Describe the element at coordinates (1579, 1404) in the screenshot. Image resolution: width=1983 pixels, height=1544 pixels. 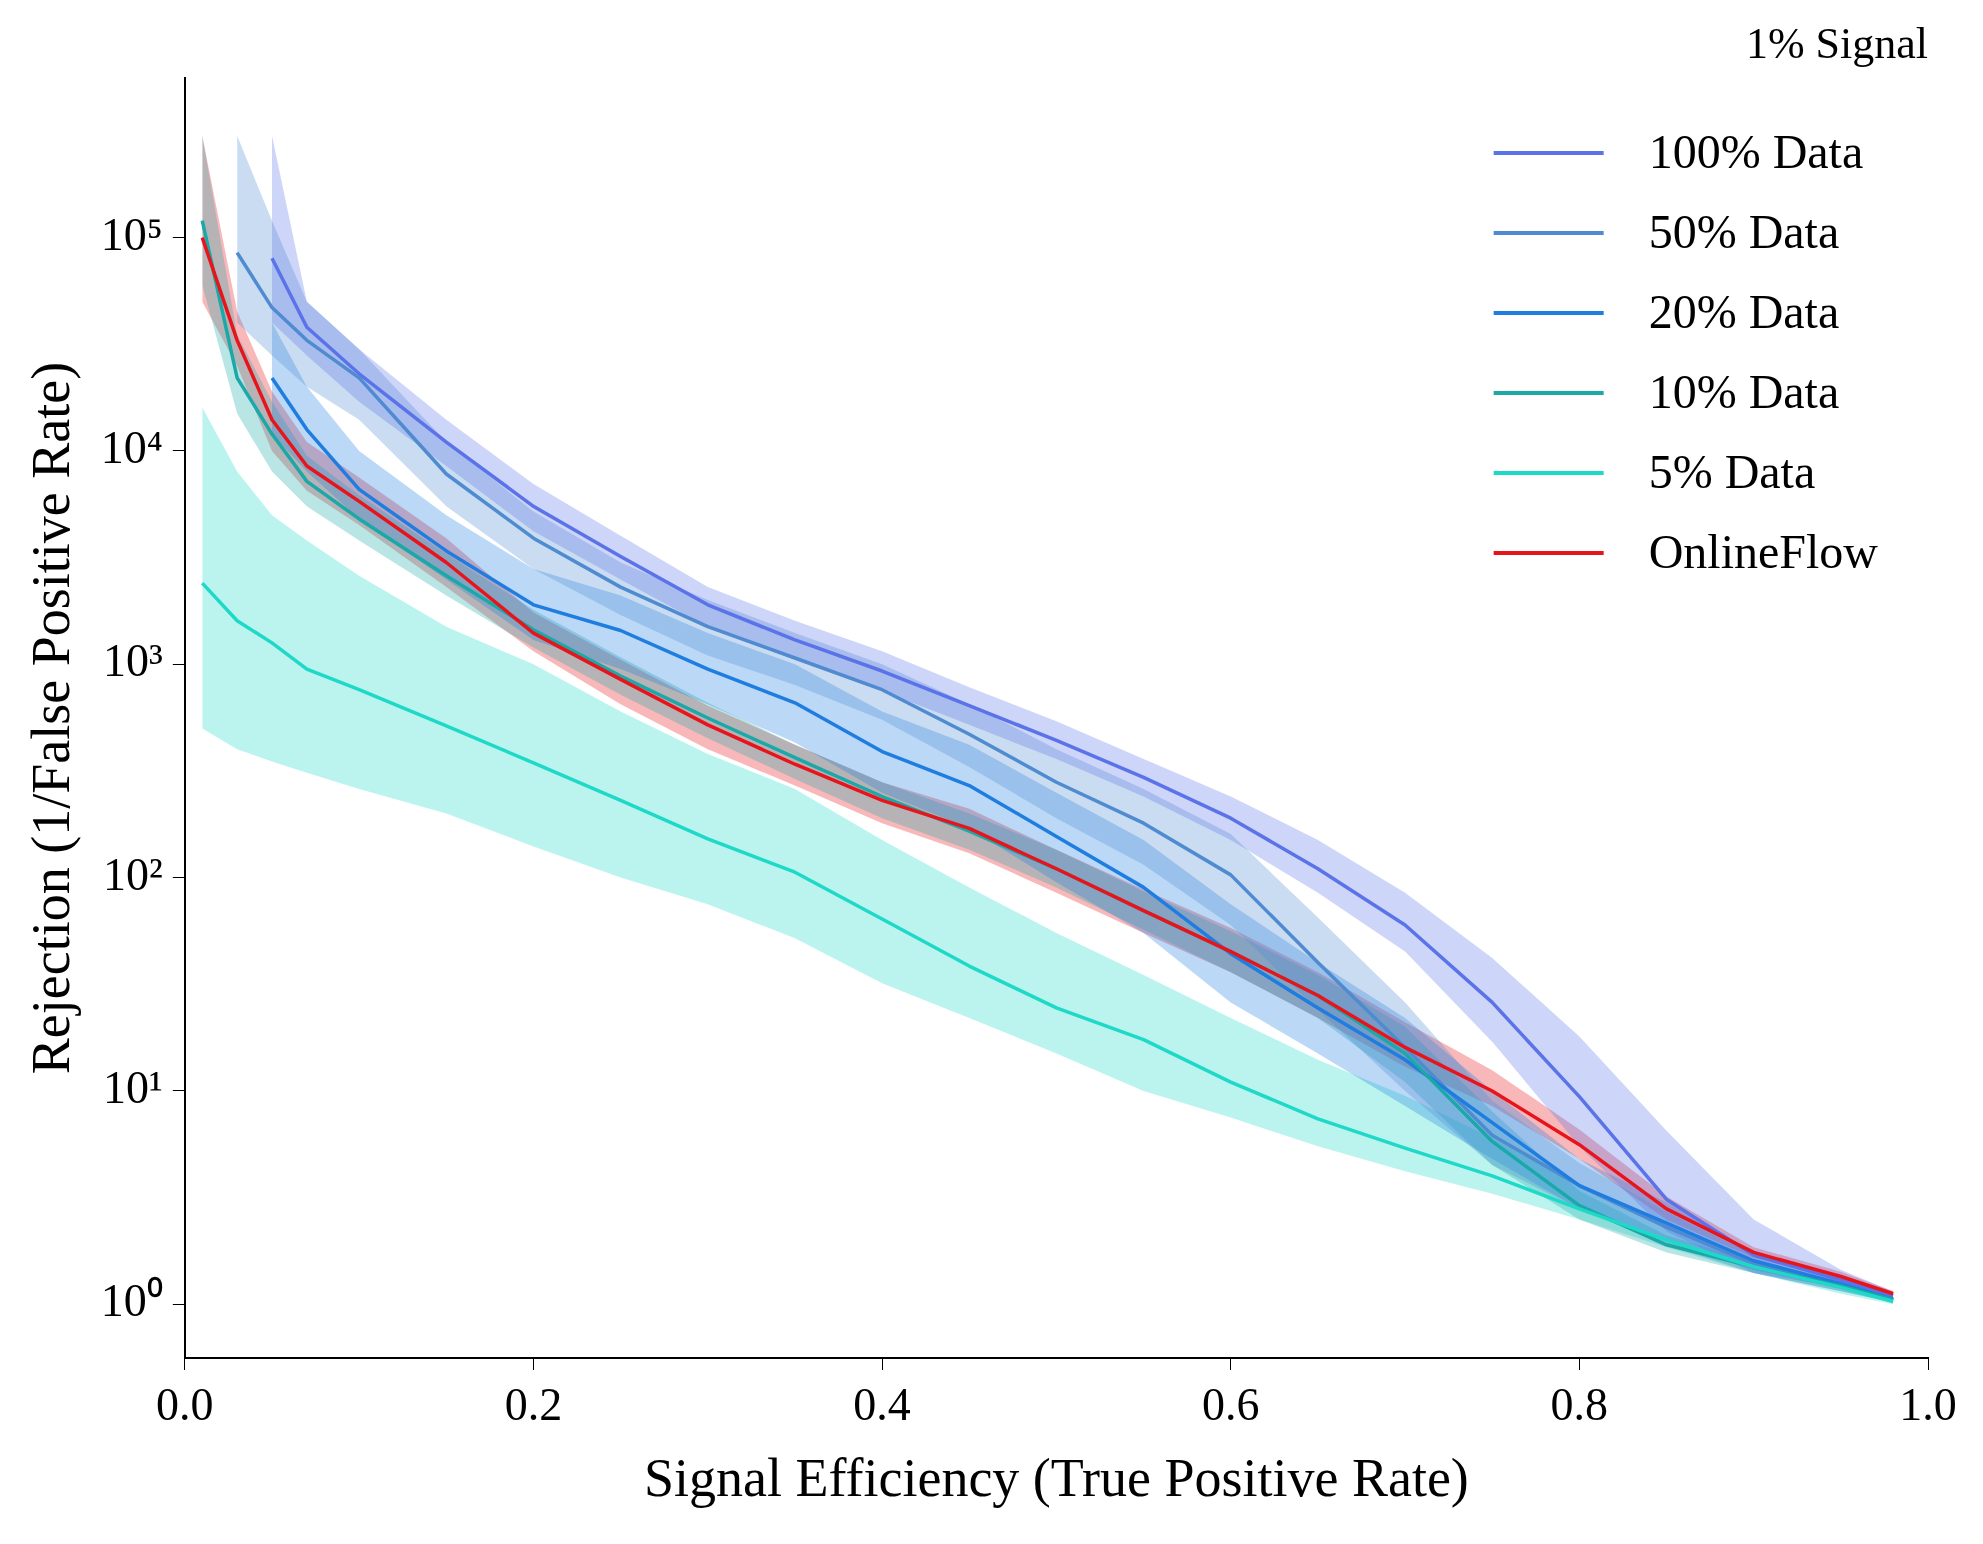
I see `x-tick-label: 0.8` at that location.